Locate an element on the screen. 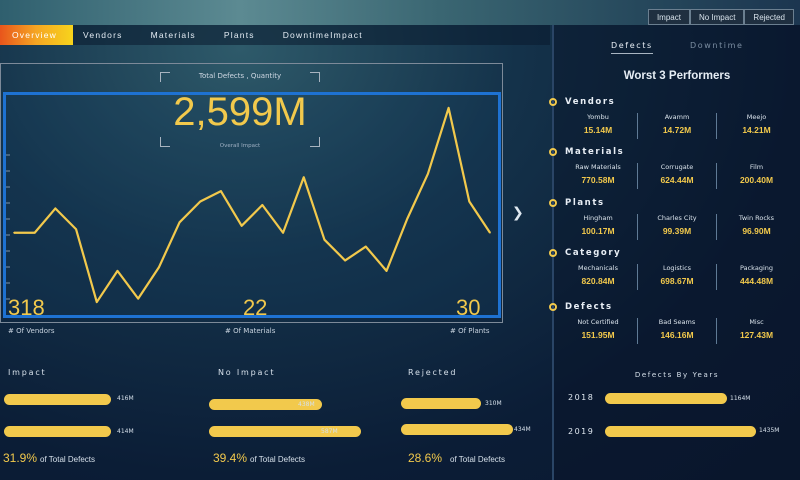  performer-item: Misc 127.43M is located at coordinates (756, 331).